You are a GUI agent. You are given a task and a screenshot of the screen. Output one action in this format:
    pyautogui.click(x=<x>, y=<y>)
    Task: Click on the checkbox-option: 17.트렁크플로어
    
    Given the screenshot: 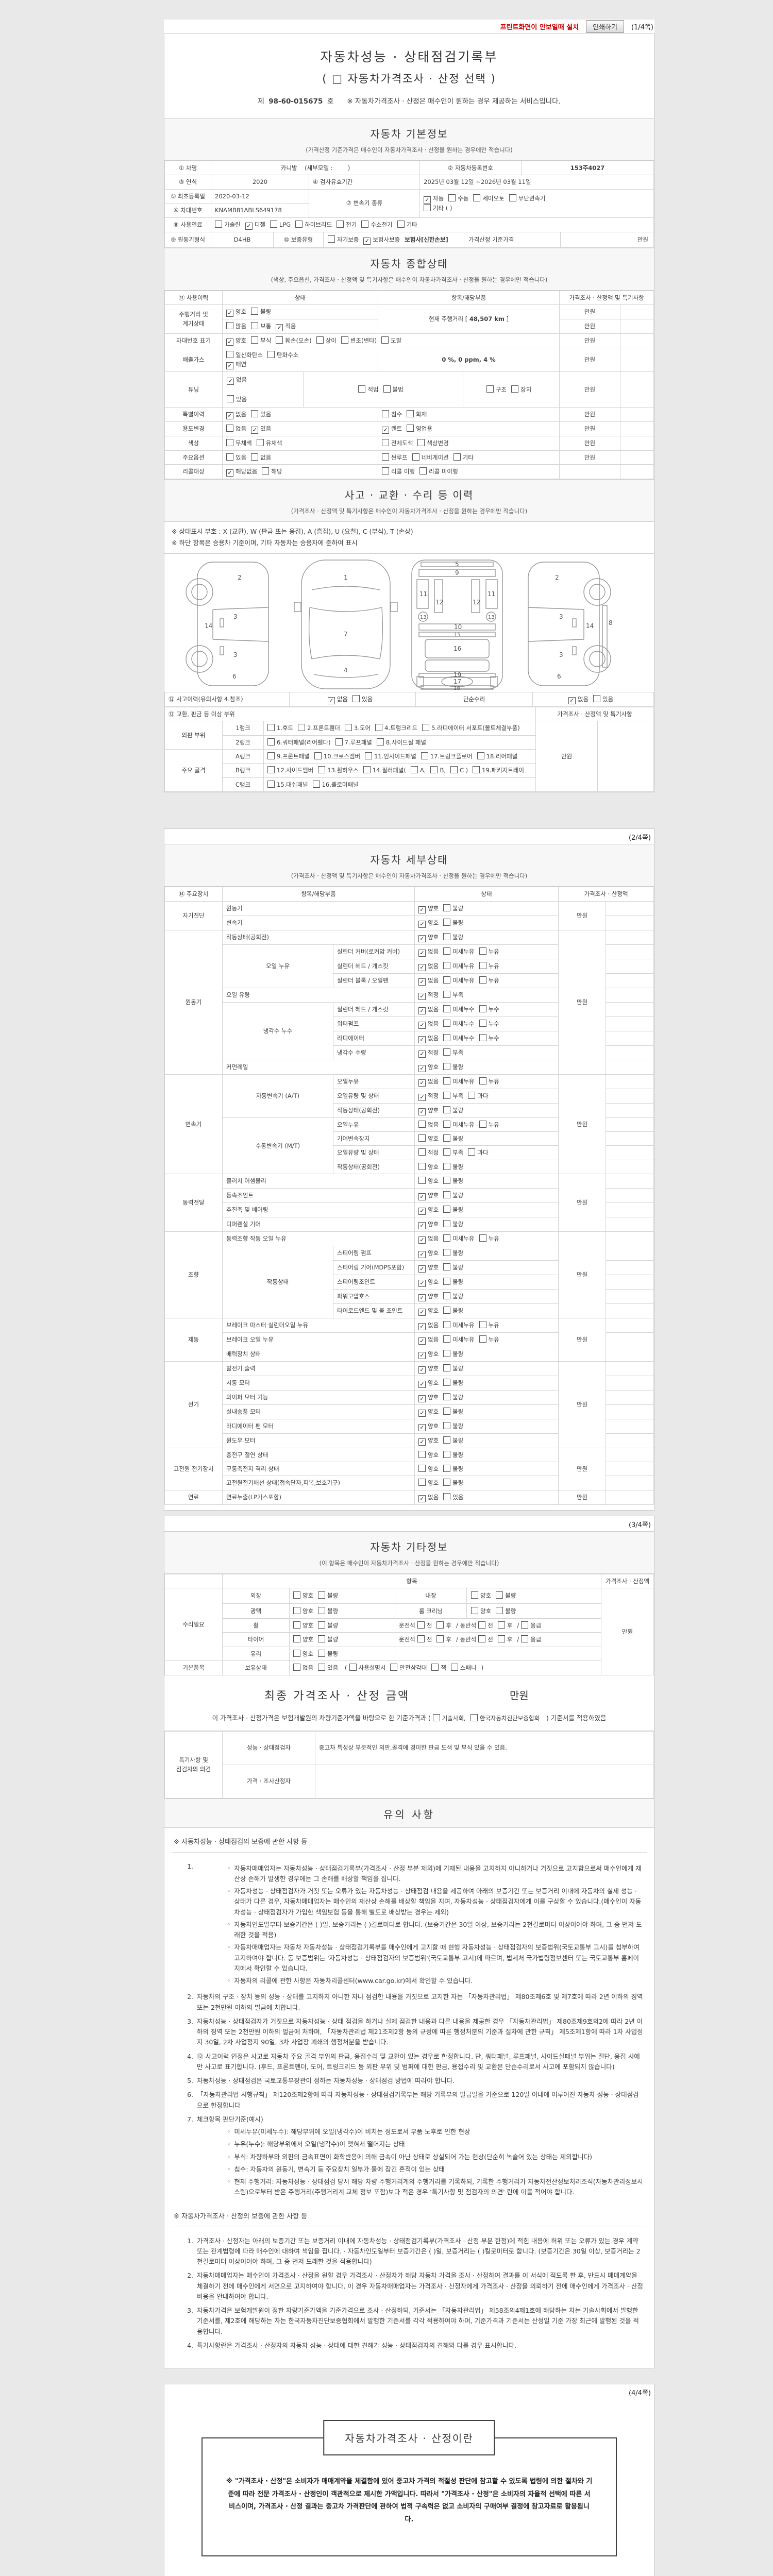 What is the action you would take?
    pyautogui.click(x=447, y=756)
    